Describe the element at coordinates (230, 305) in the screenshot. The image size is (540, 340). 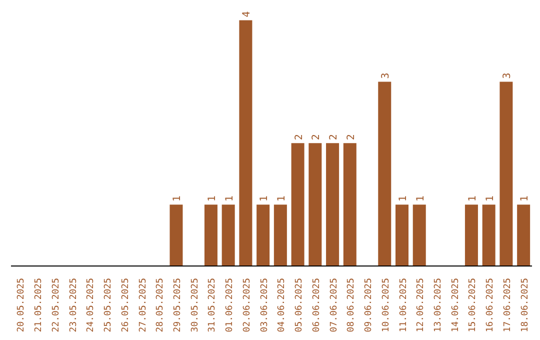
I see `x-tick-label: 01.06.2025` at that location.